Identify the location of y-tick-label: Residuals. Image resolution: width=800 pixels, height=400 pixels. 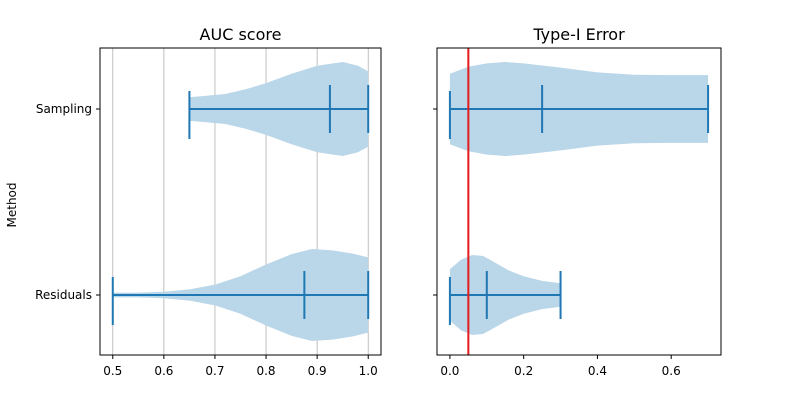
(63, 295).